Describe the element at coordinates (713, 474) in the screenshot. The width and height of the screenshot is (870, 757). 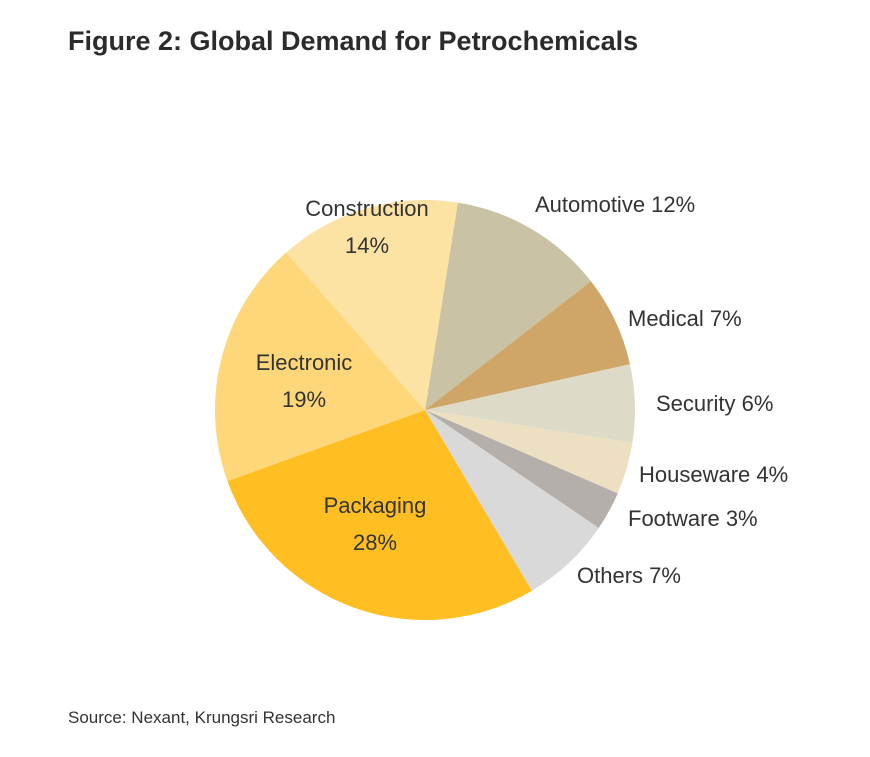
I see `slice-label-houseware: Houseware 4%` at that location.